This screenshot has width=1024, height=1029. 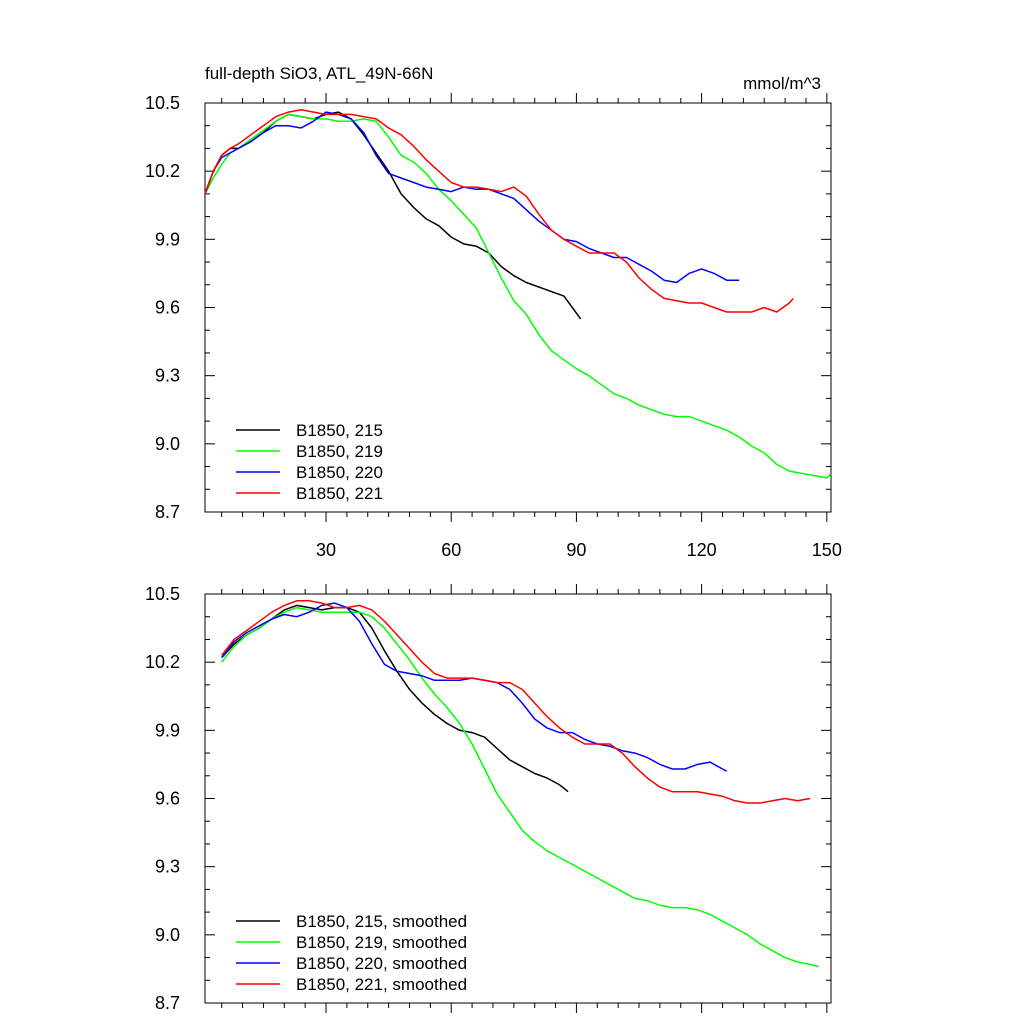 I want to click on x-tick-label: 150, so click(x=827, y=550).